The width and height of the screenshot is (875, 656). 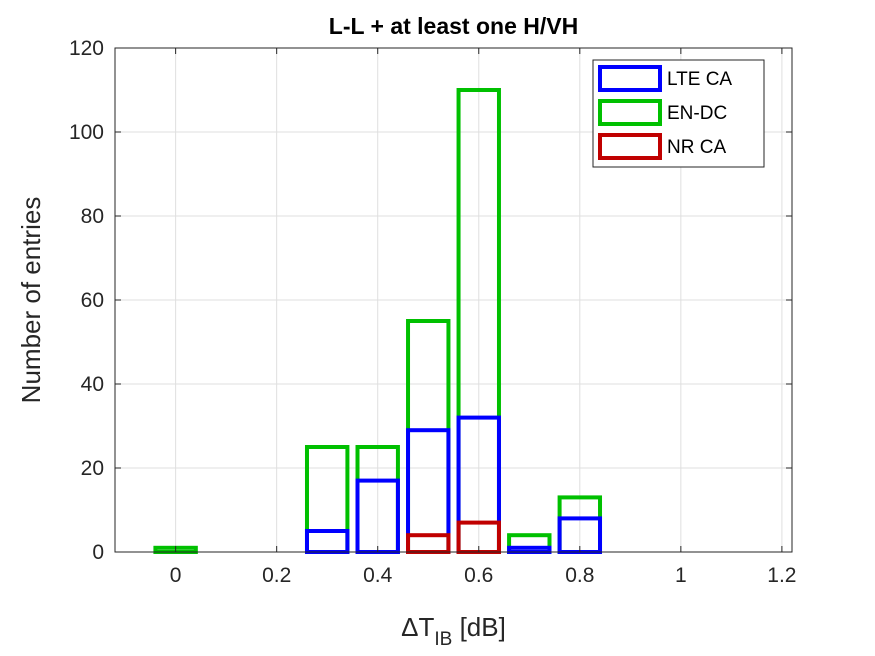 What do you see at coordinates (478, 627) in the screenshot?
I see `x-axis-label-suffix: [dB]` at bounding box center [478, 627].